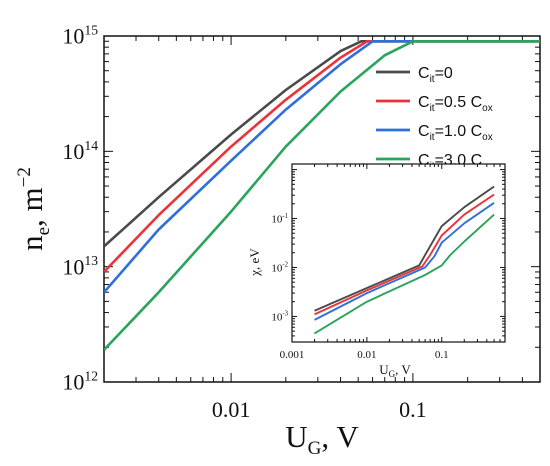 The height and width of the screenshot is (466, 550). Describe the element at coordinates (80, 151) in the screenshot. I see `y-tick-label: 10¹⁴` at that location.